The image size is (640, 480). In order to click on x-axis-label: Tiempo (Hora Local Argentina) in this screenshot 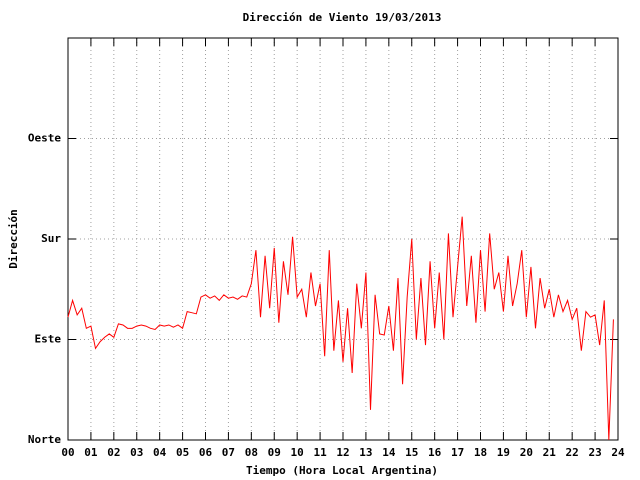, I will do `click(342, 470)`.